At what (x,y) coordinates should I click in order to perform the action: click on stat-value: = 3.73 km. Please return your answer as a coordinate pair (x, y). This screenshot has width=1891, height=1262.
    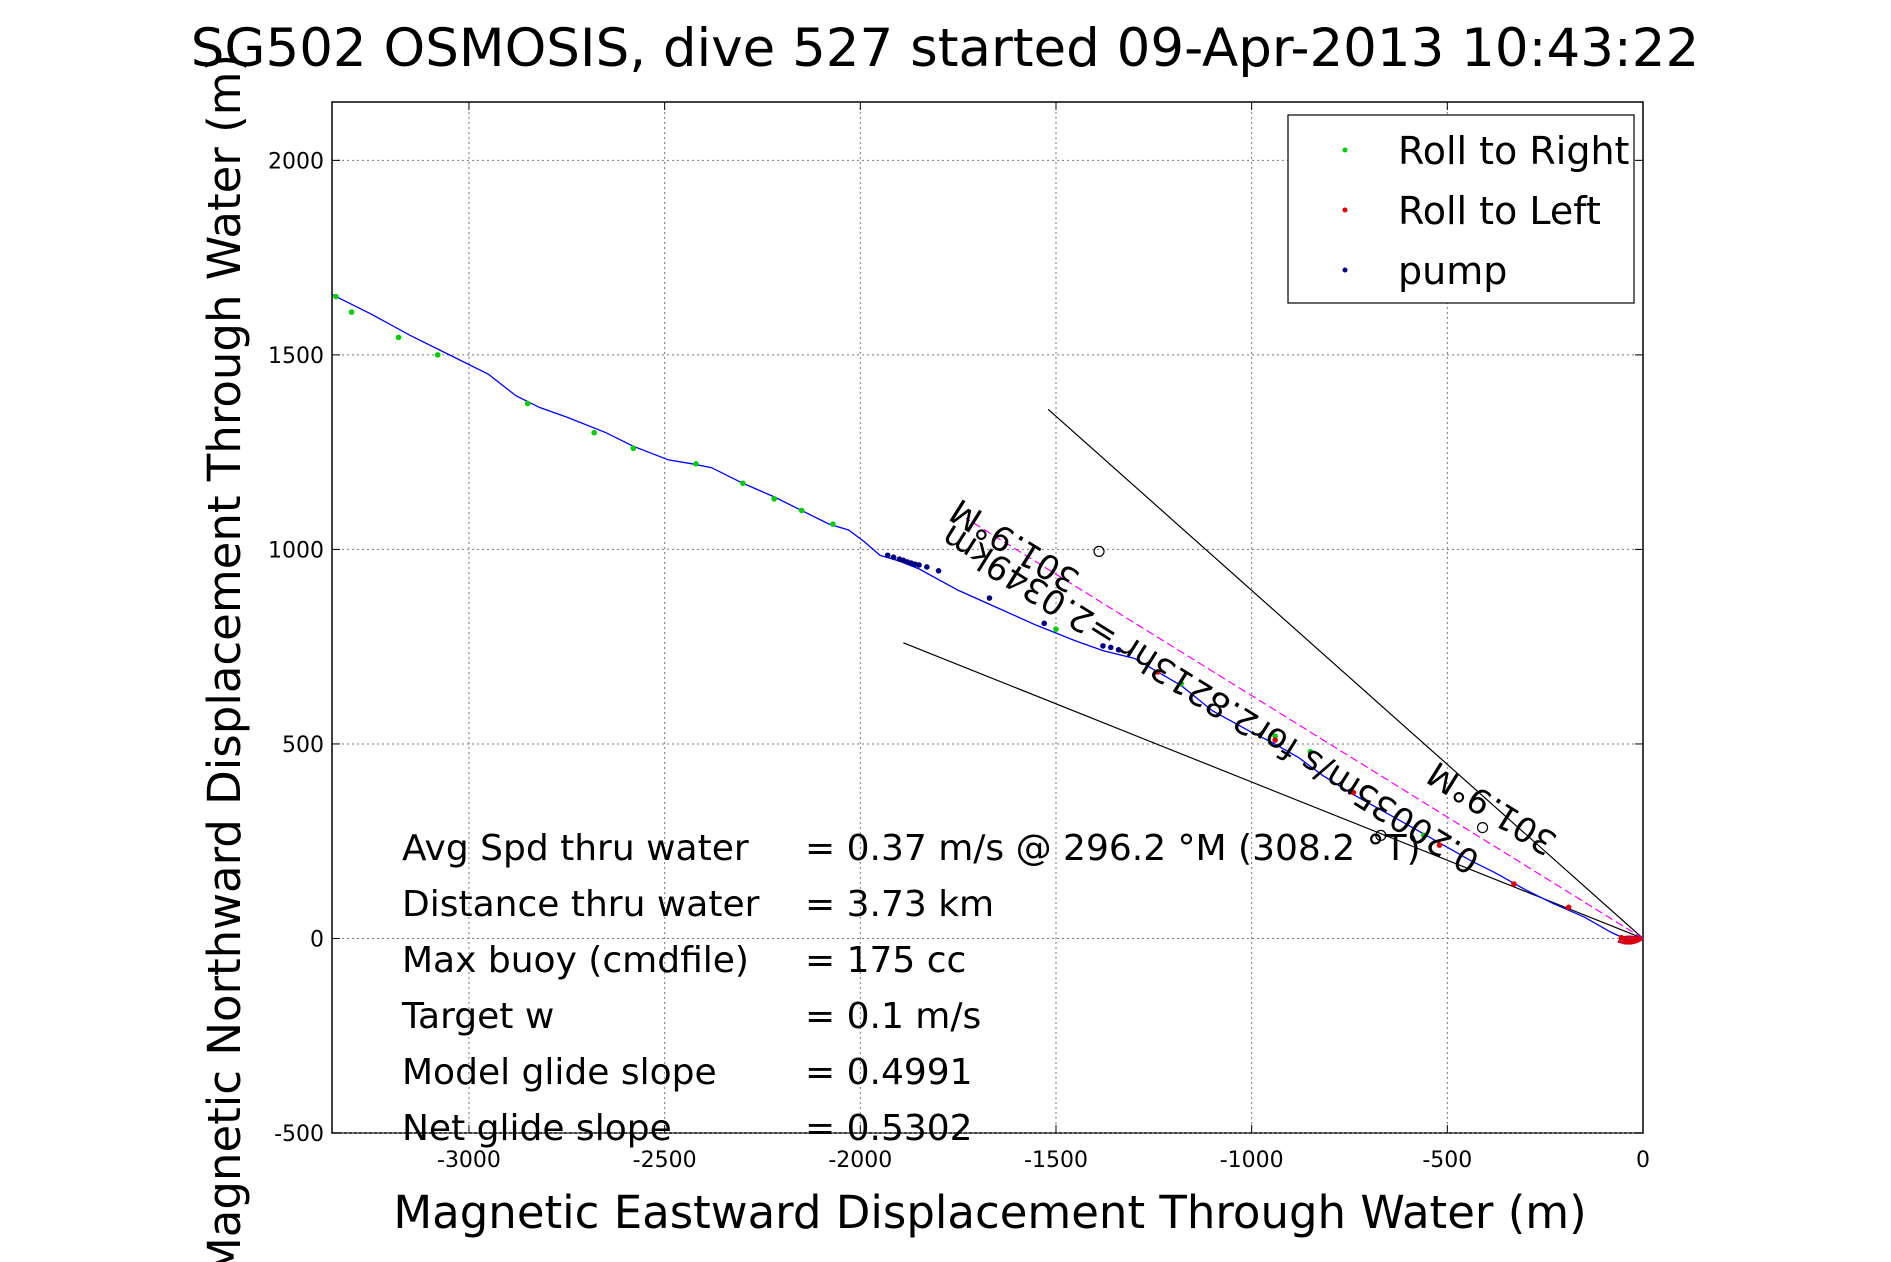
    Looking at the image, I should click on (899, 904).